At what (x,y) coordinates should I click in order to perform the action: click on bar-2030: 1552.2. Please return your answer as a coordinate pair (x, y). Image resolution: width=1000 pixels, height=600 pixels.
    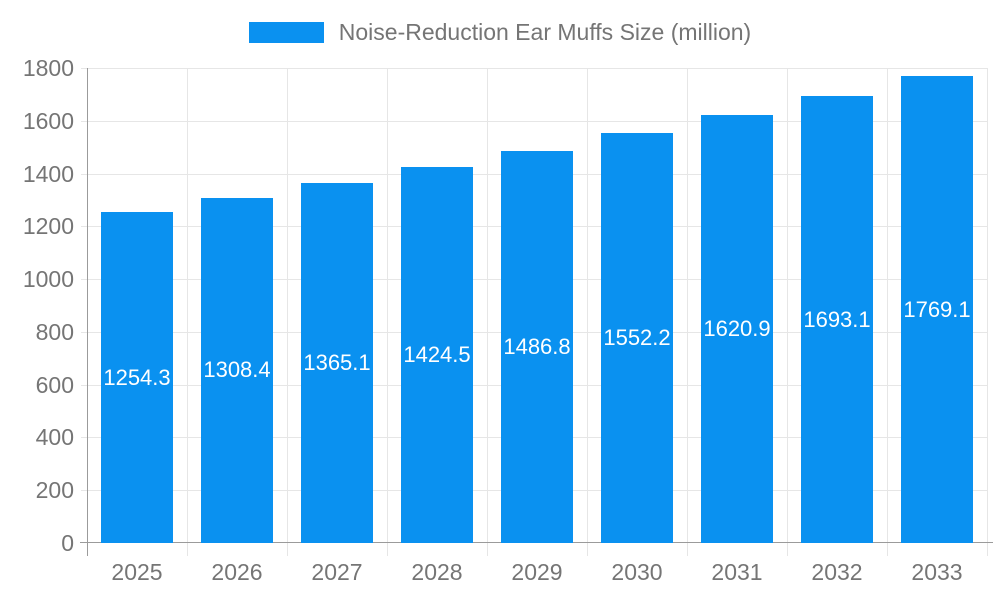
    Looking at the image, I should click on (637, 338).